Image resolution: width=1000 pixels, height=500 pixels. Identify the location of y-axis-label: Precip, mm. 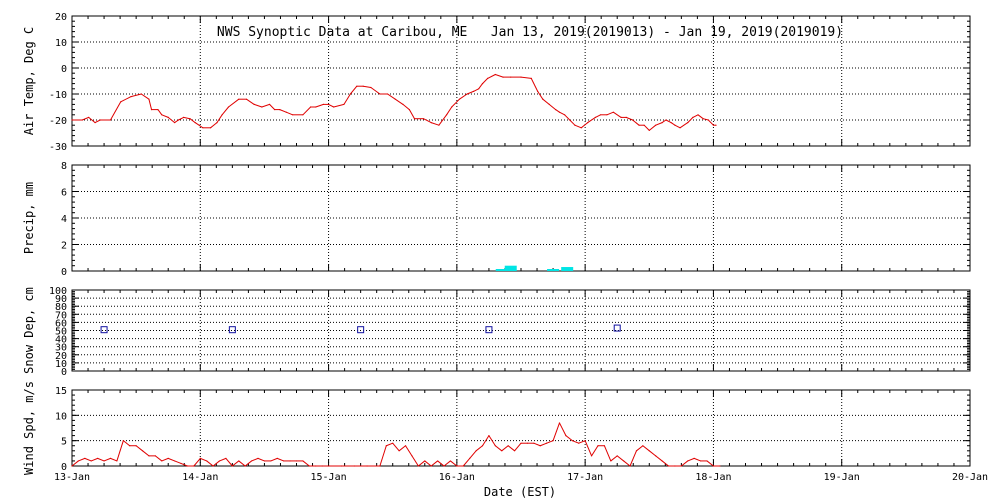
(29, 218).